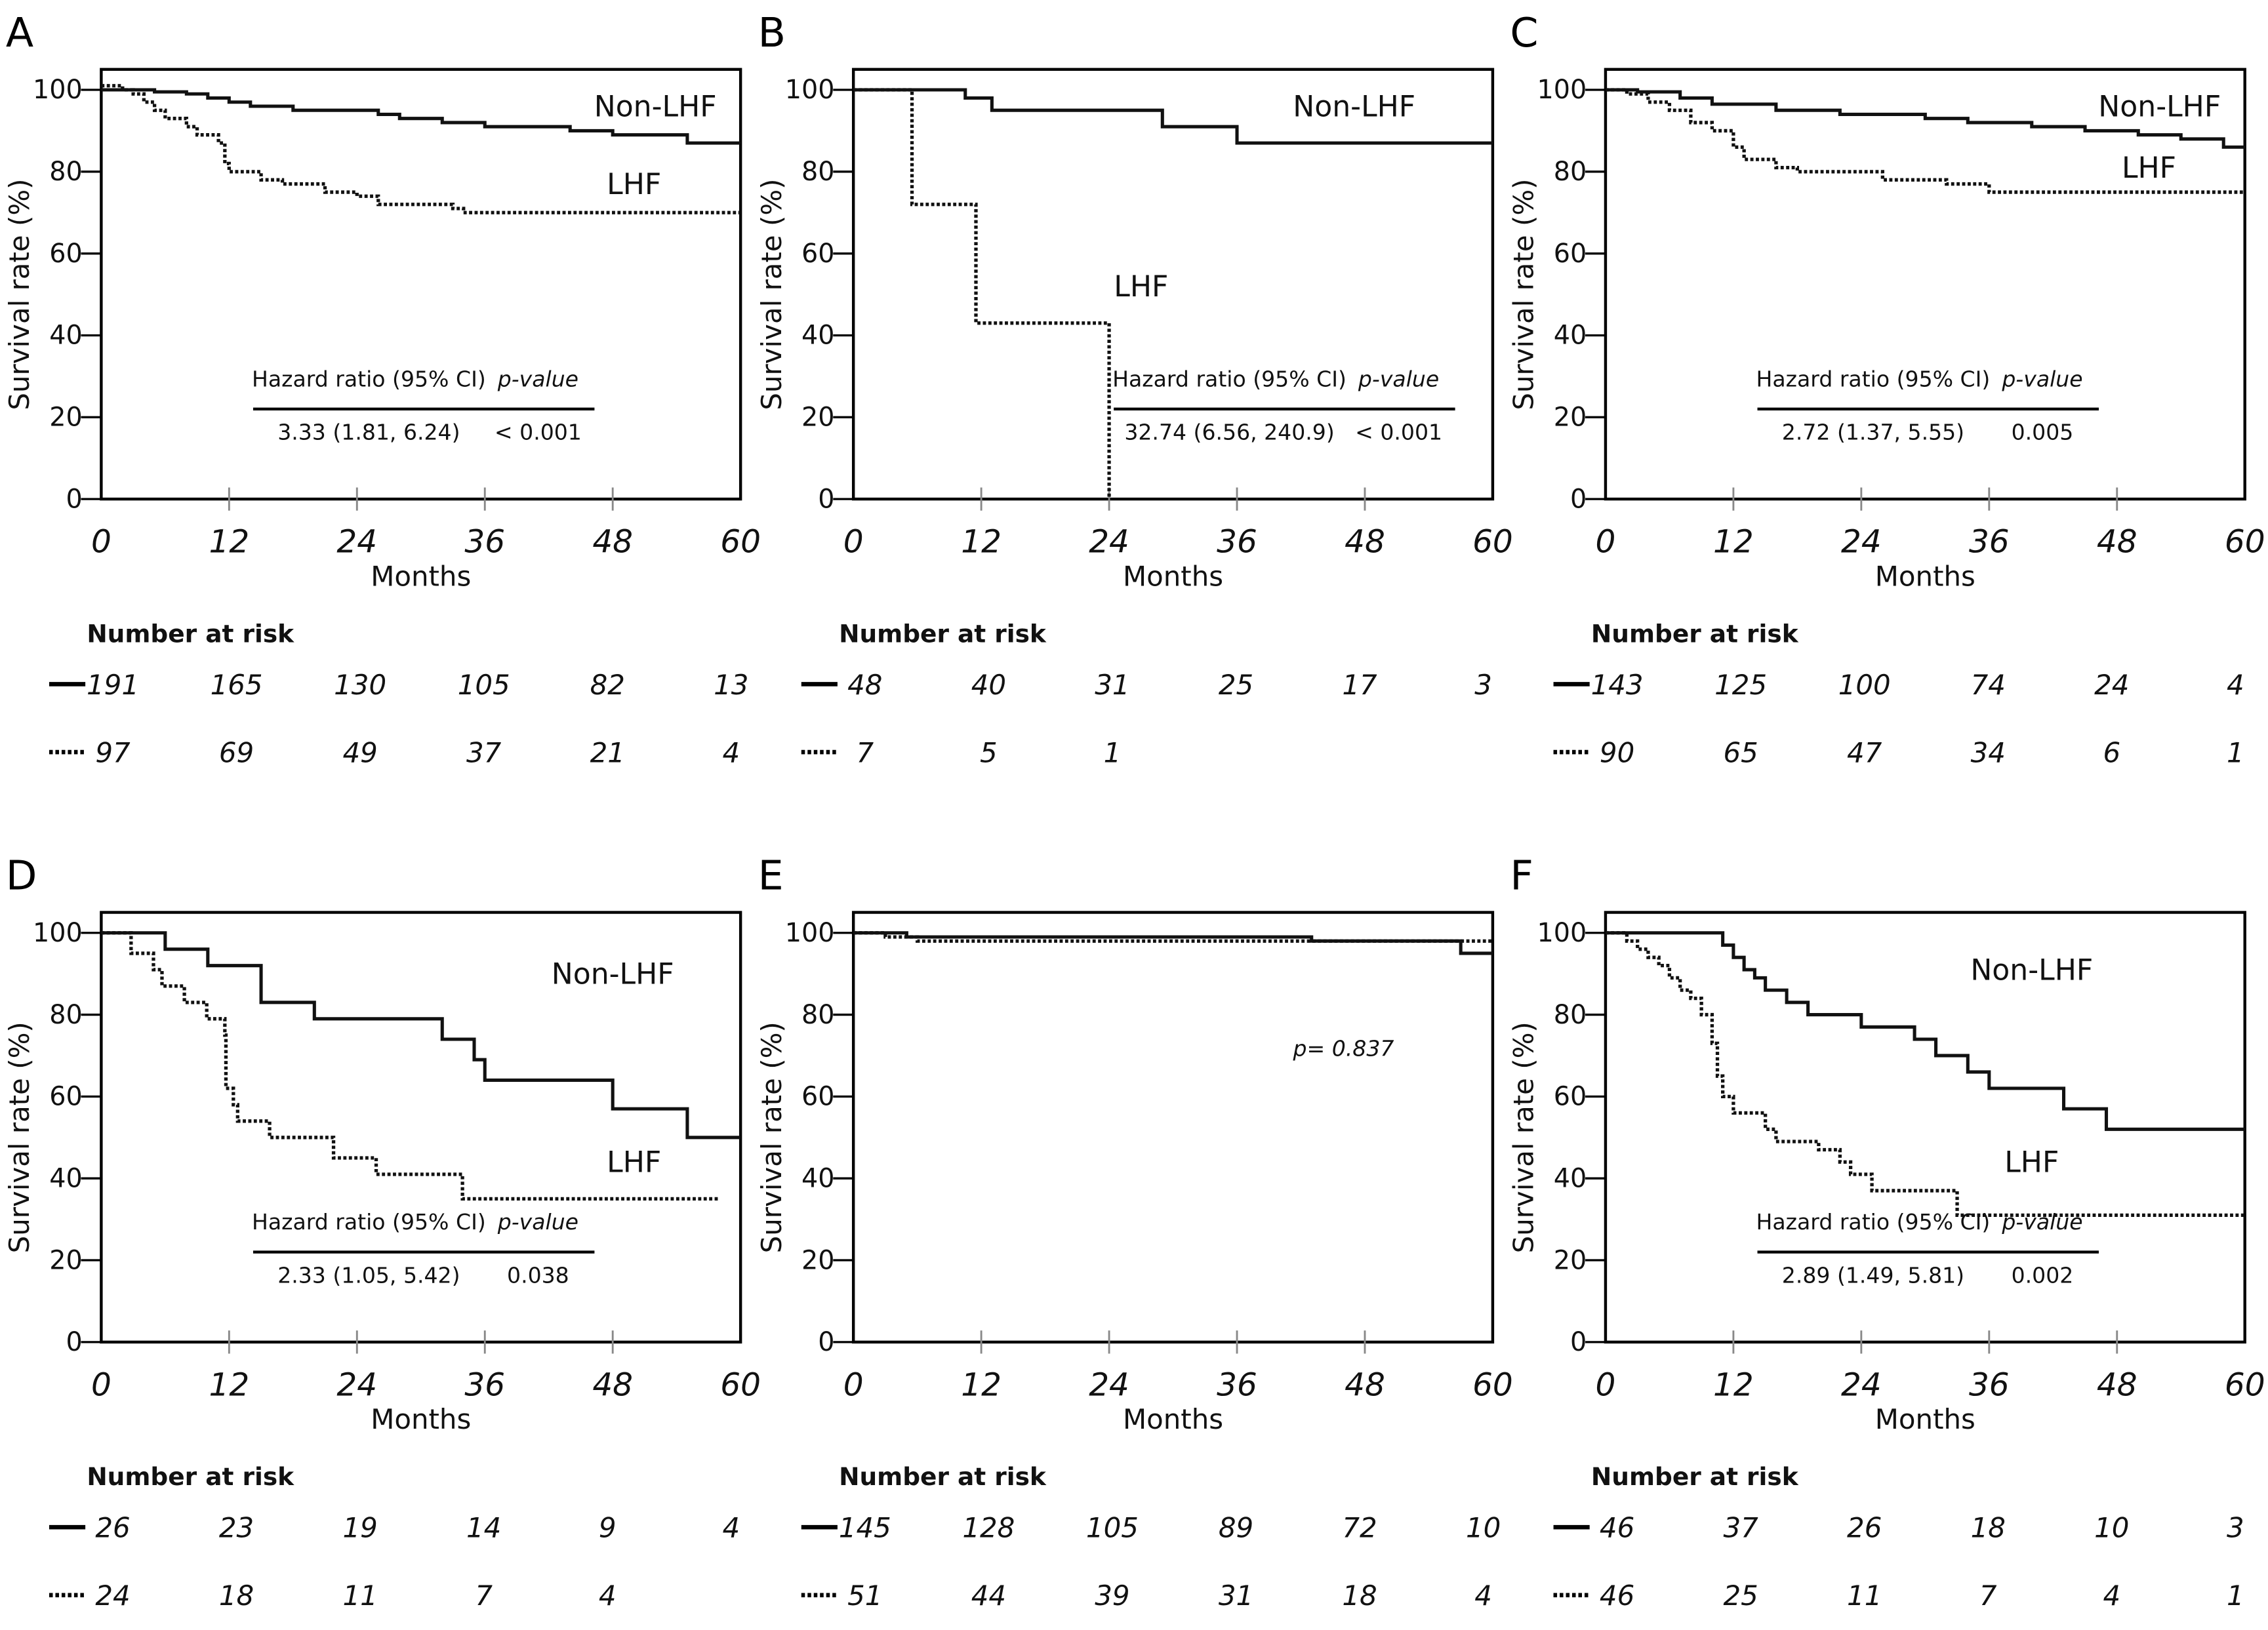 The image size is (2268, 1630). I want to click on x-axis-label: Months, so click(421, 576).